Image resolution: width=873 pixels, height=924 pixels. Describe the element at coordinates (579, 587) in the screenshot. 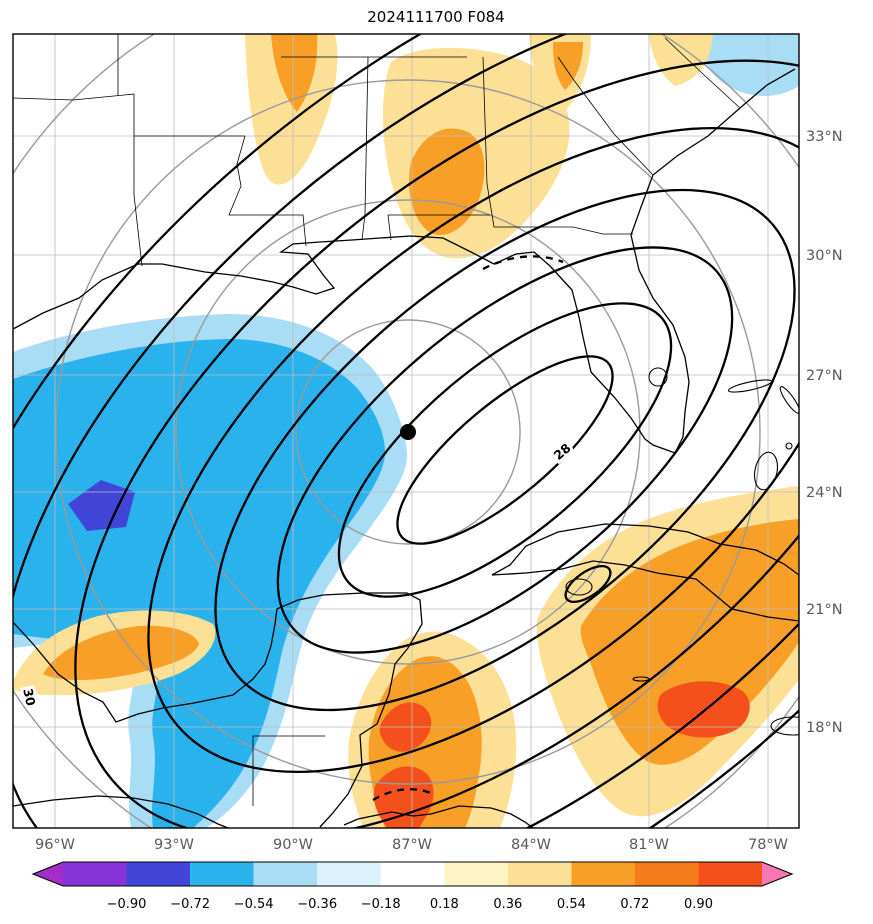

I see `island-isle-of-youth` at that location.